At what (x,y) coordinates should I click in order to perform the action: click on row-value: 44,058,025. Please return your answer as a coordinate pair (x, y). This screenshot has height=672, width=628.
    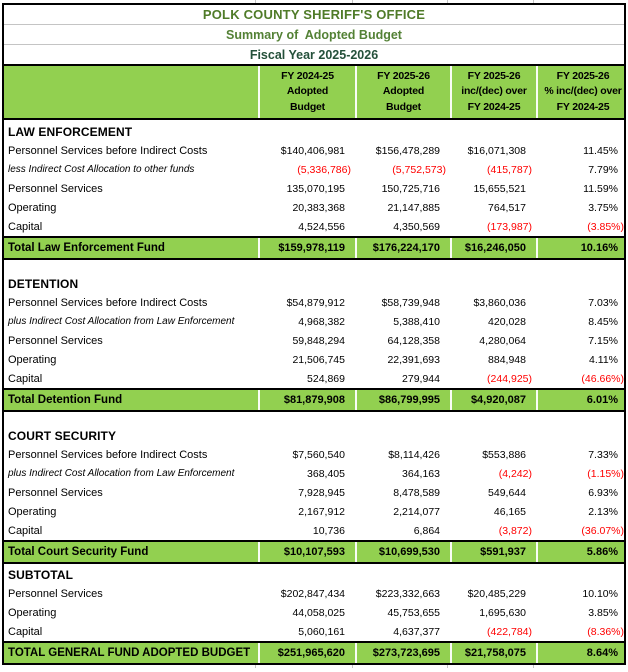
    Looking at the image, I should click on (318, 612).